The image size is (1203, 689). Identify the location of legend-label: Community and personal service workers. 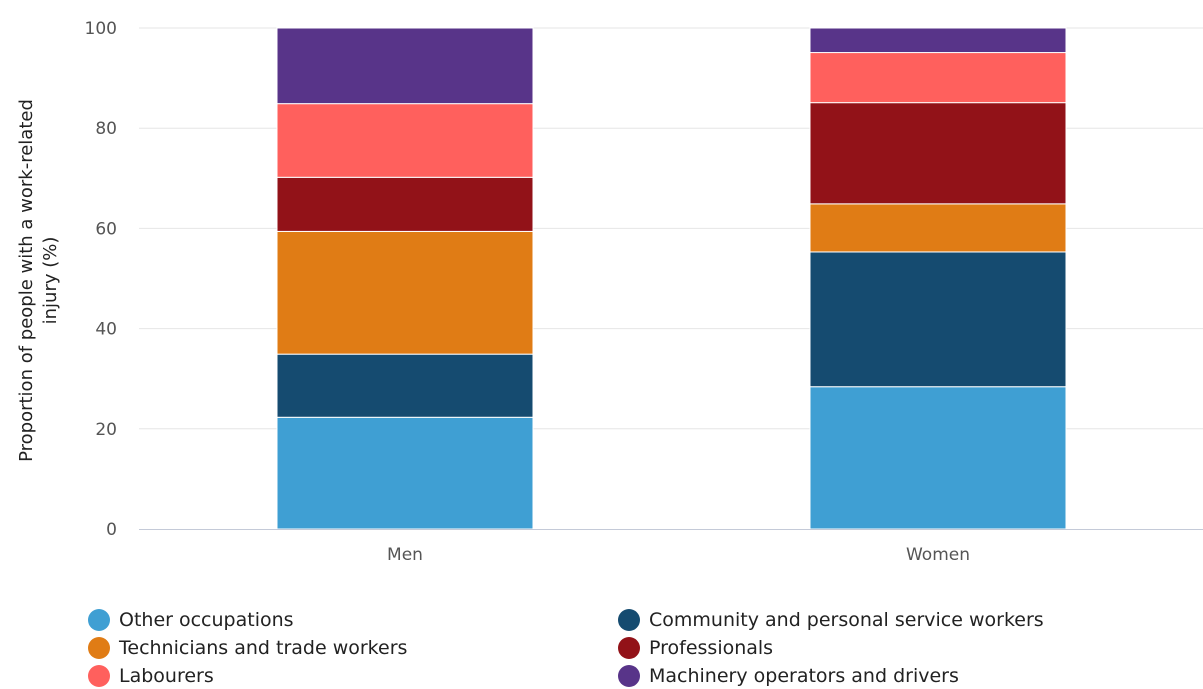
(846, 619).